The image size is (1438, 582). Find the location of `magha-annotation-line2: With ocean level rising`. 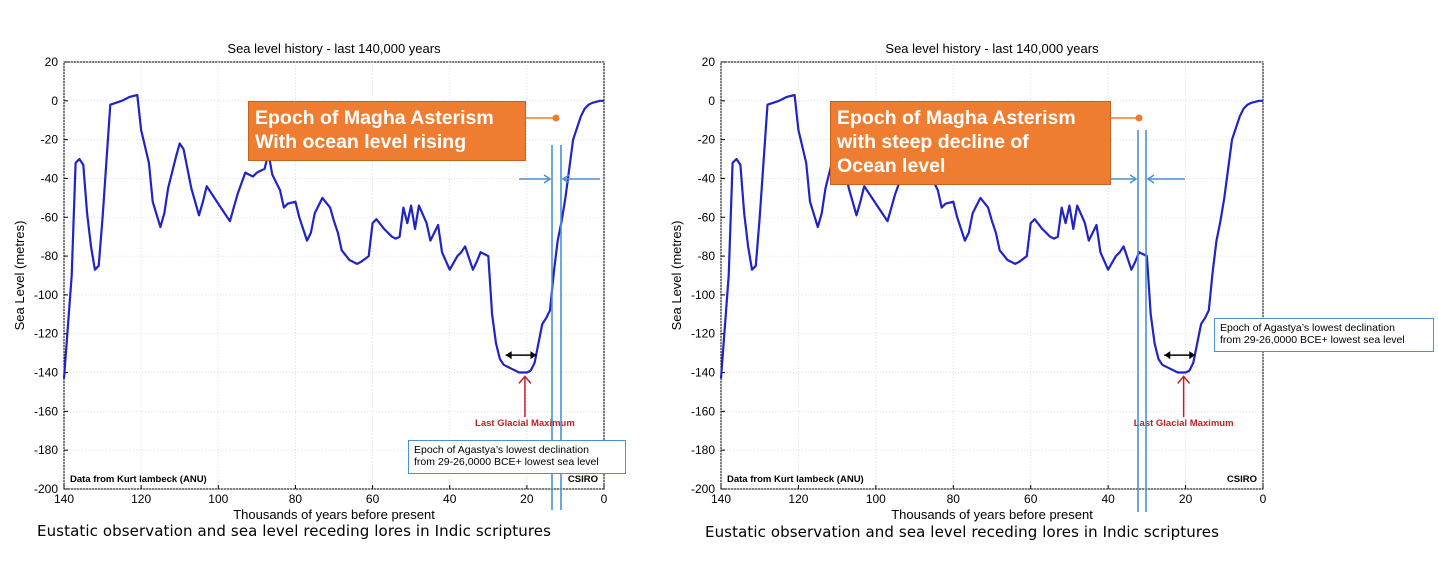

magha-annotation-line2: With ocean level rising is located at coordinates (361, 142).